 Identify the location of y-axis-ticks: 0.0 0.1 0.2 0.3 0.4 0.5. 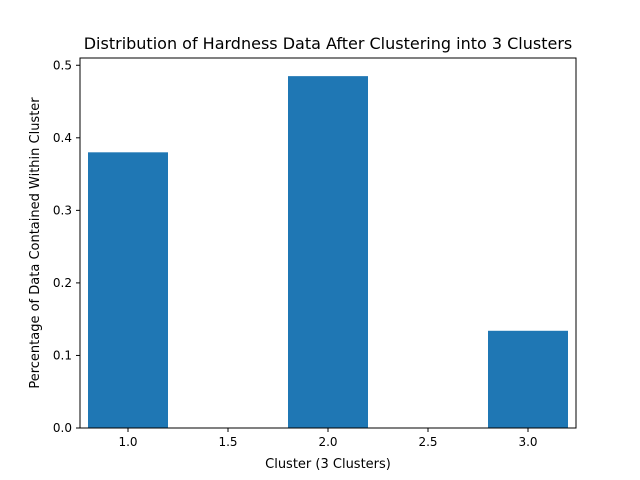
(66, 246).